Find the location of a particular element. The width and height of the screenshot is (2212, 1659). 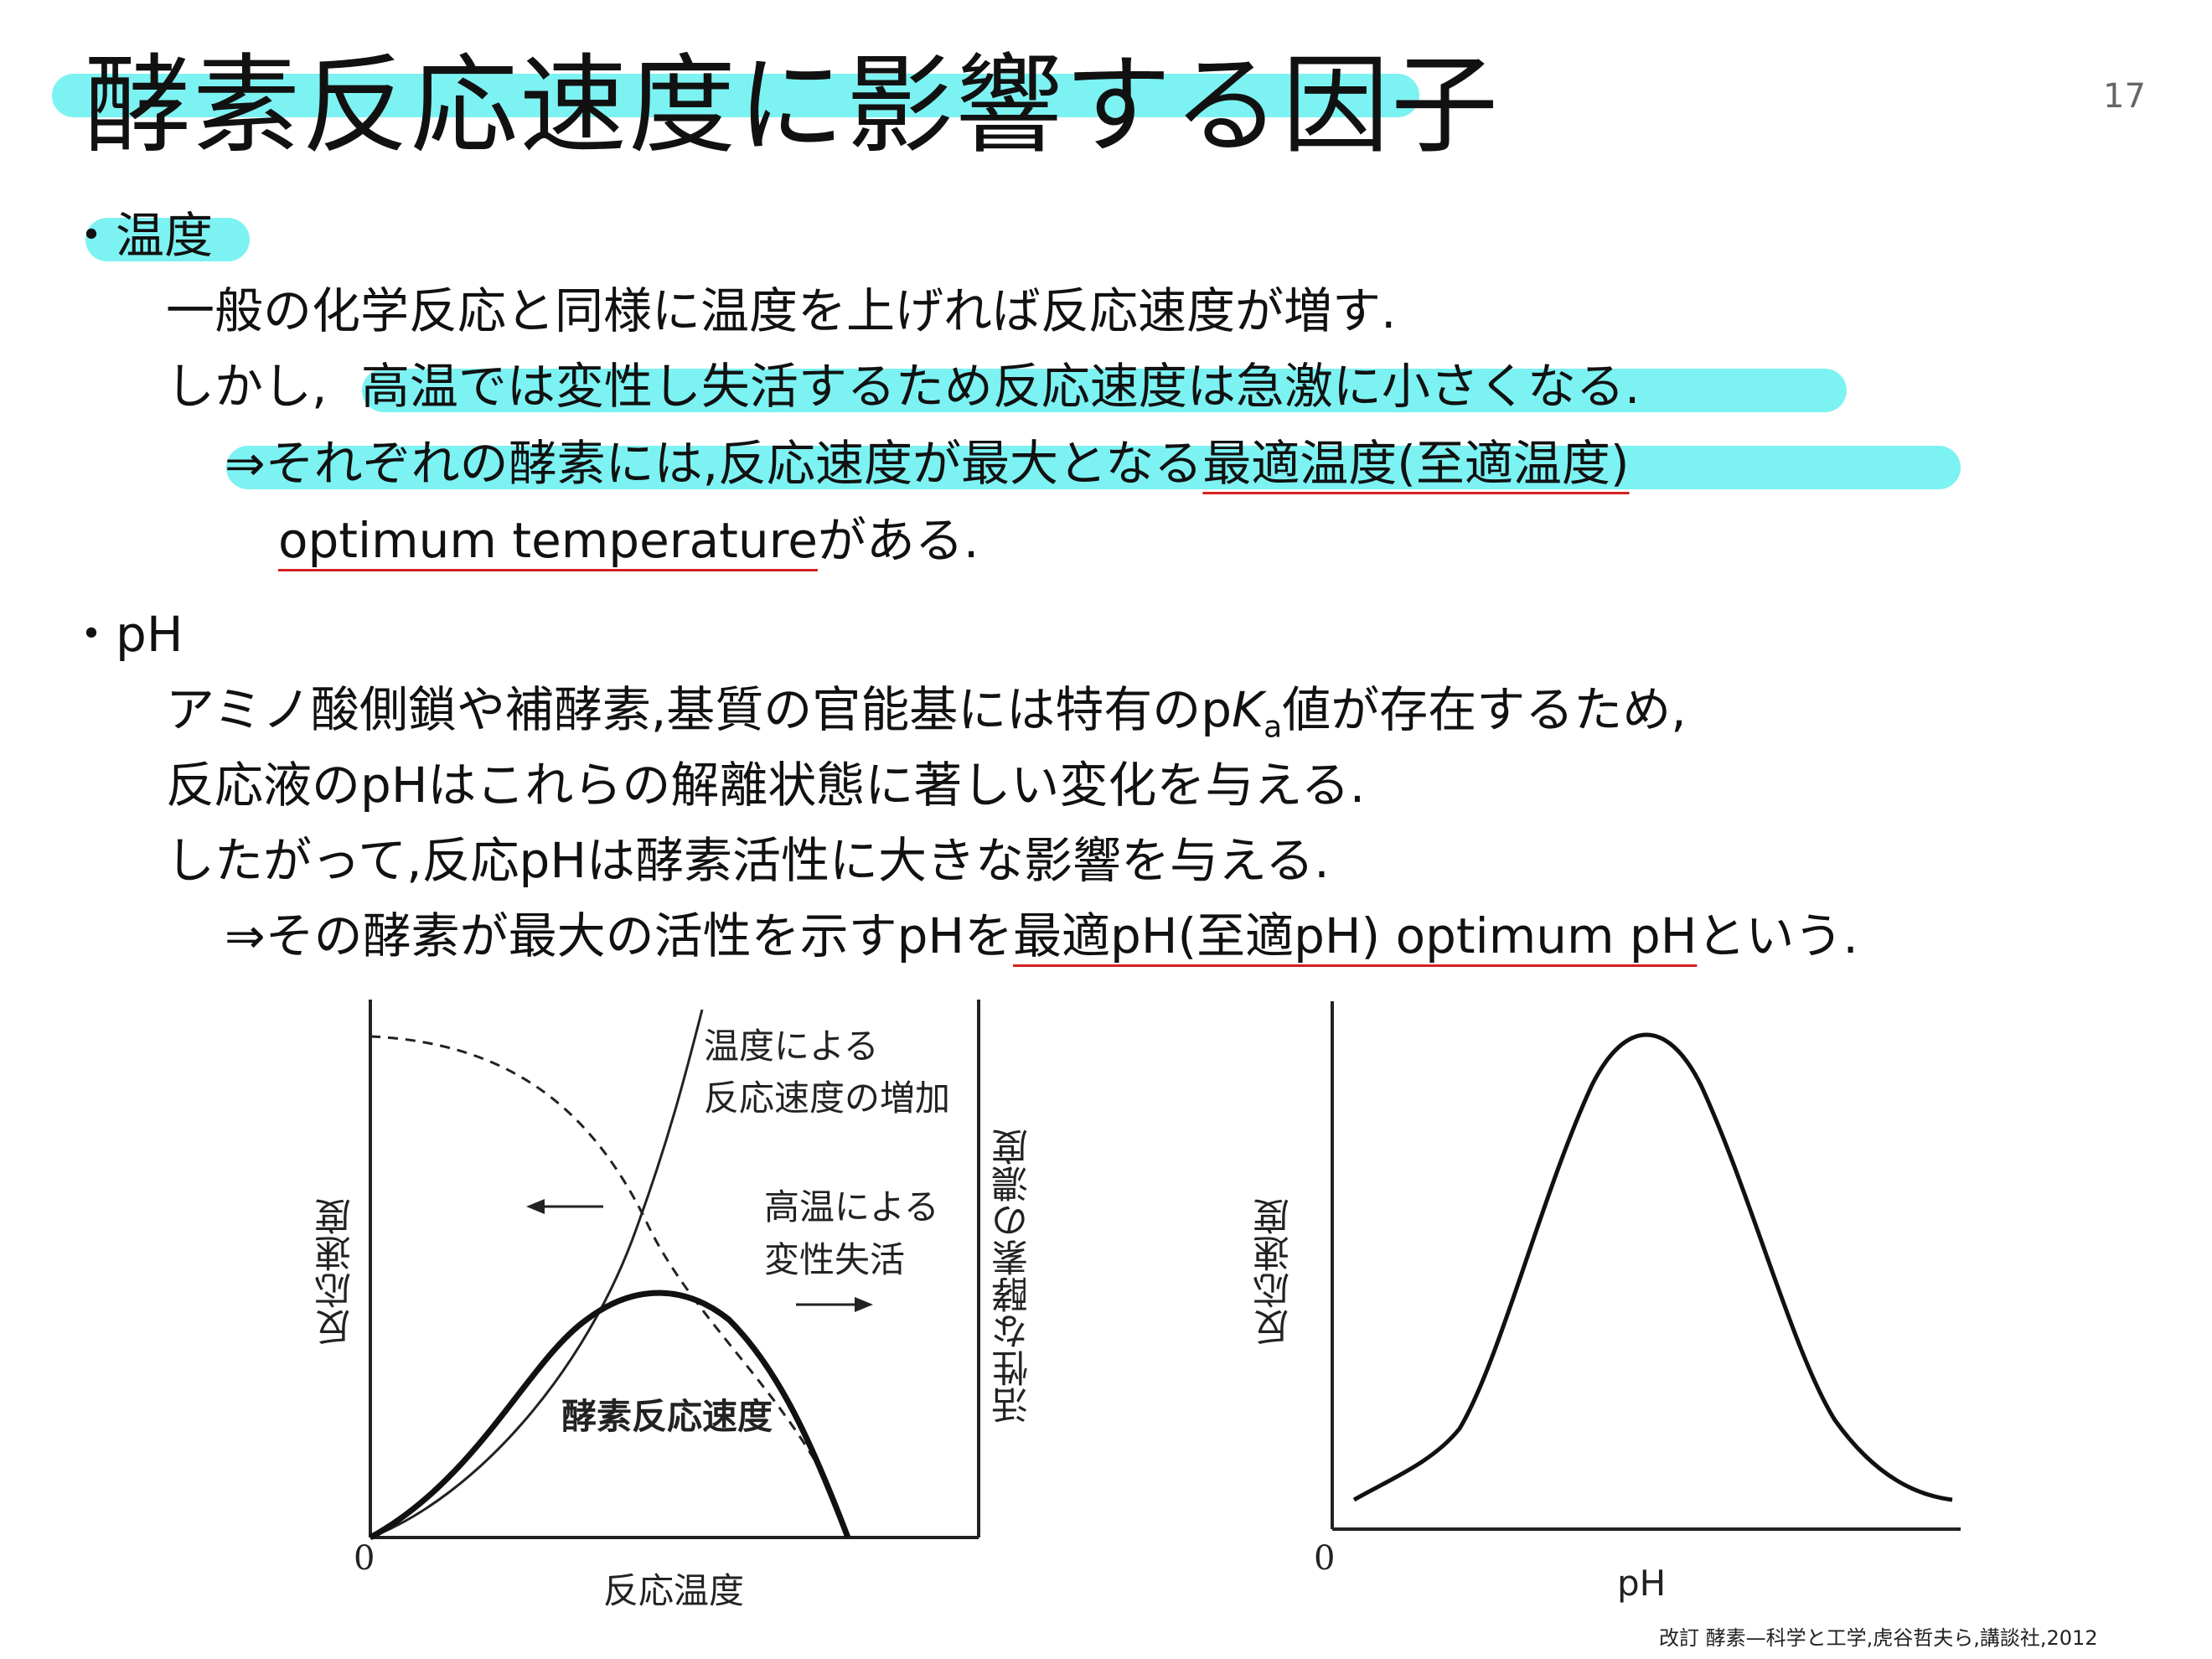

ph-bell-curve is located at coordinates (1652, 1267).